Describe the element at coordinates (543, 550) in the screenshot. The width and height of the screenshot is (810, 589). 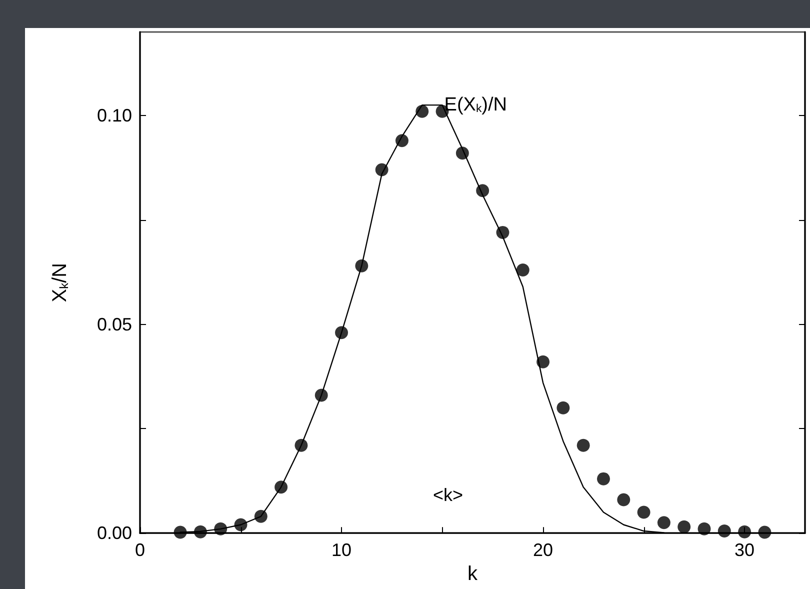
I see `x-tick-label: 20` at that location.